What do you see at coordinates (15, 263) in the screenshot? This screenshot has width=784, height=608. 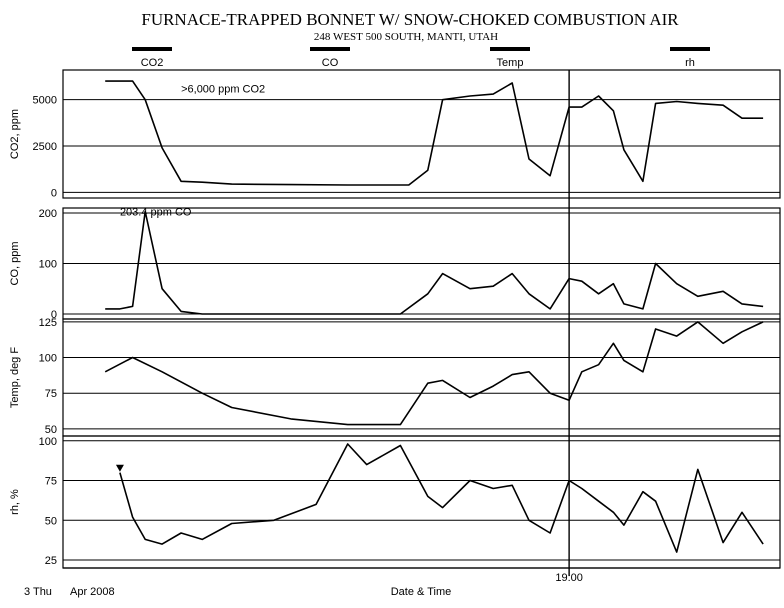 I see `y-axis-label: CO, ppm` at bounding box center [15, 263].